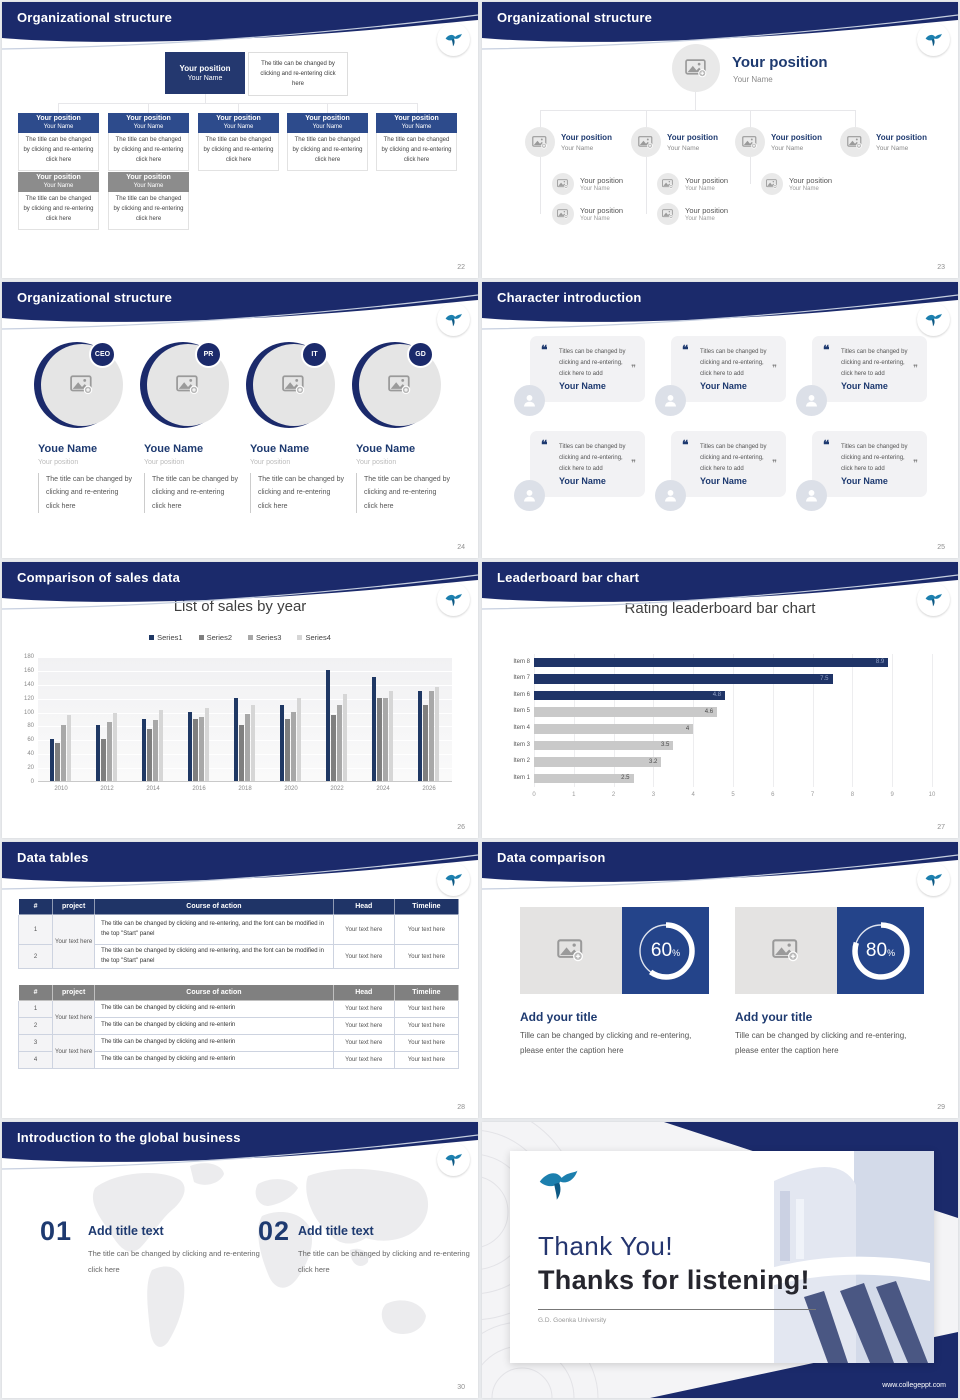 Image resolution: width=960 pixels, height=1400 pixels. I want to click on member-photo: IT, so click(292, 385).